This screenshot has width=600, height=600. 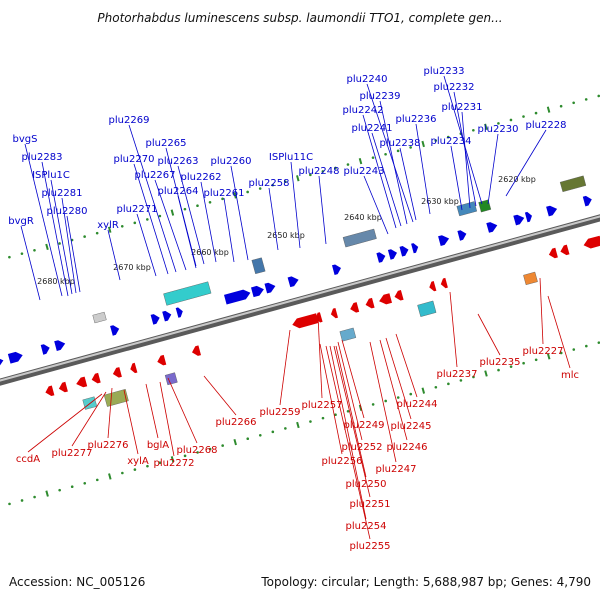 What do you see at coordinates (417, 404) in the screenshot?
I see `gene-label: plu2244` at bounding box center [417, 404].